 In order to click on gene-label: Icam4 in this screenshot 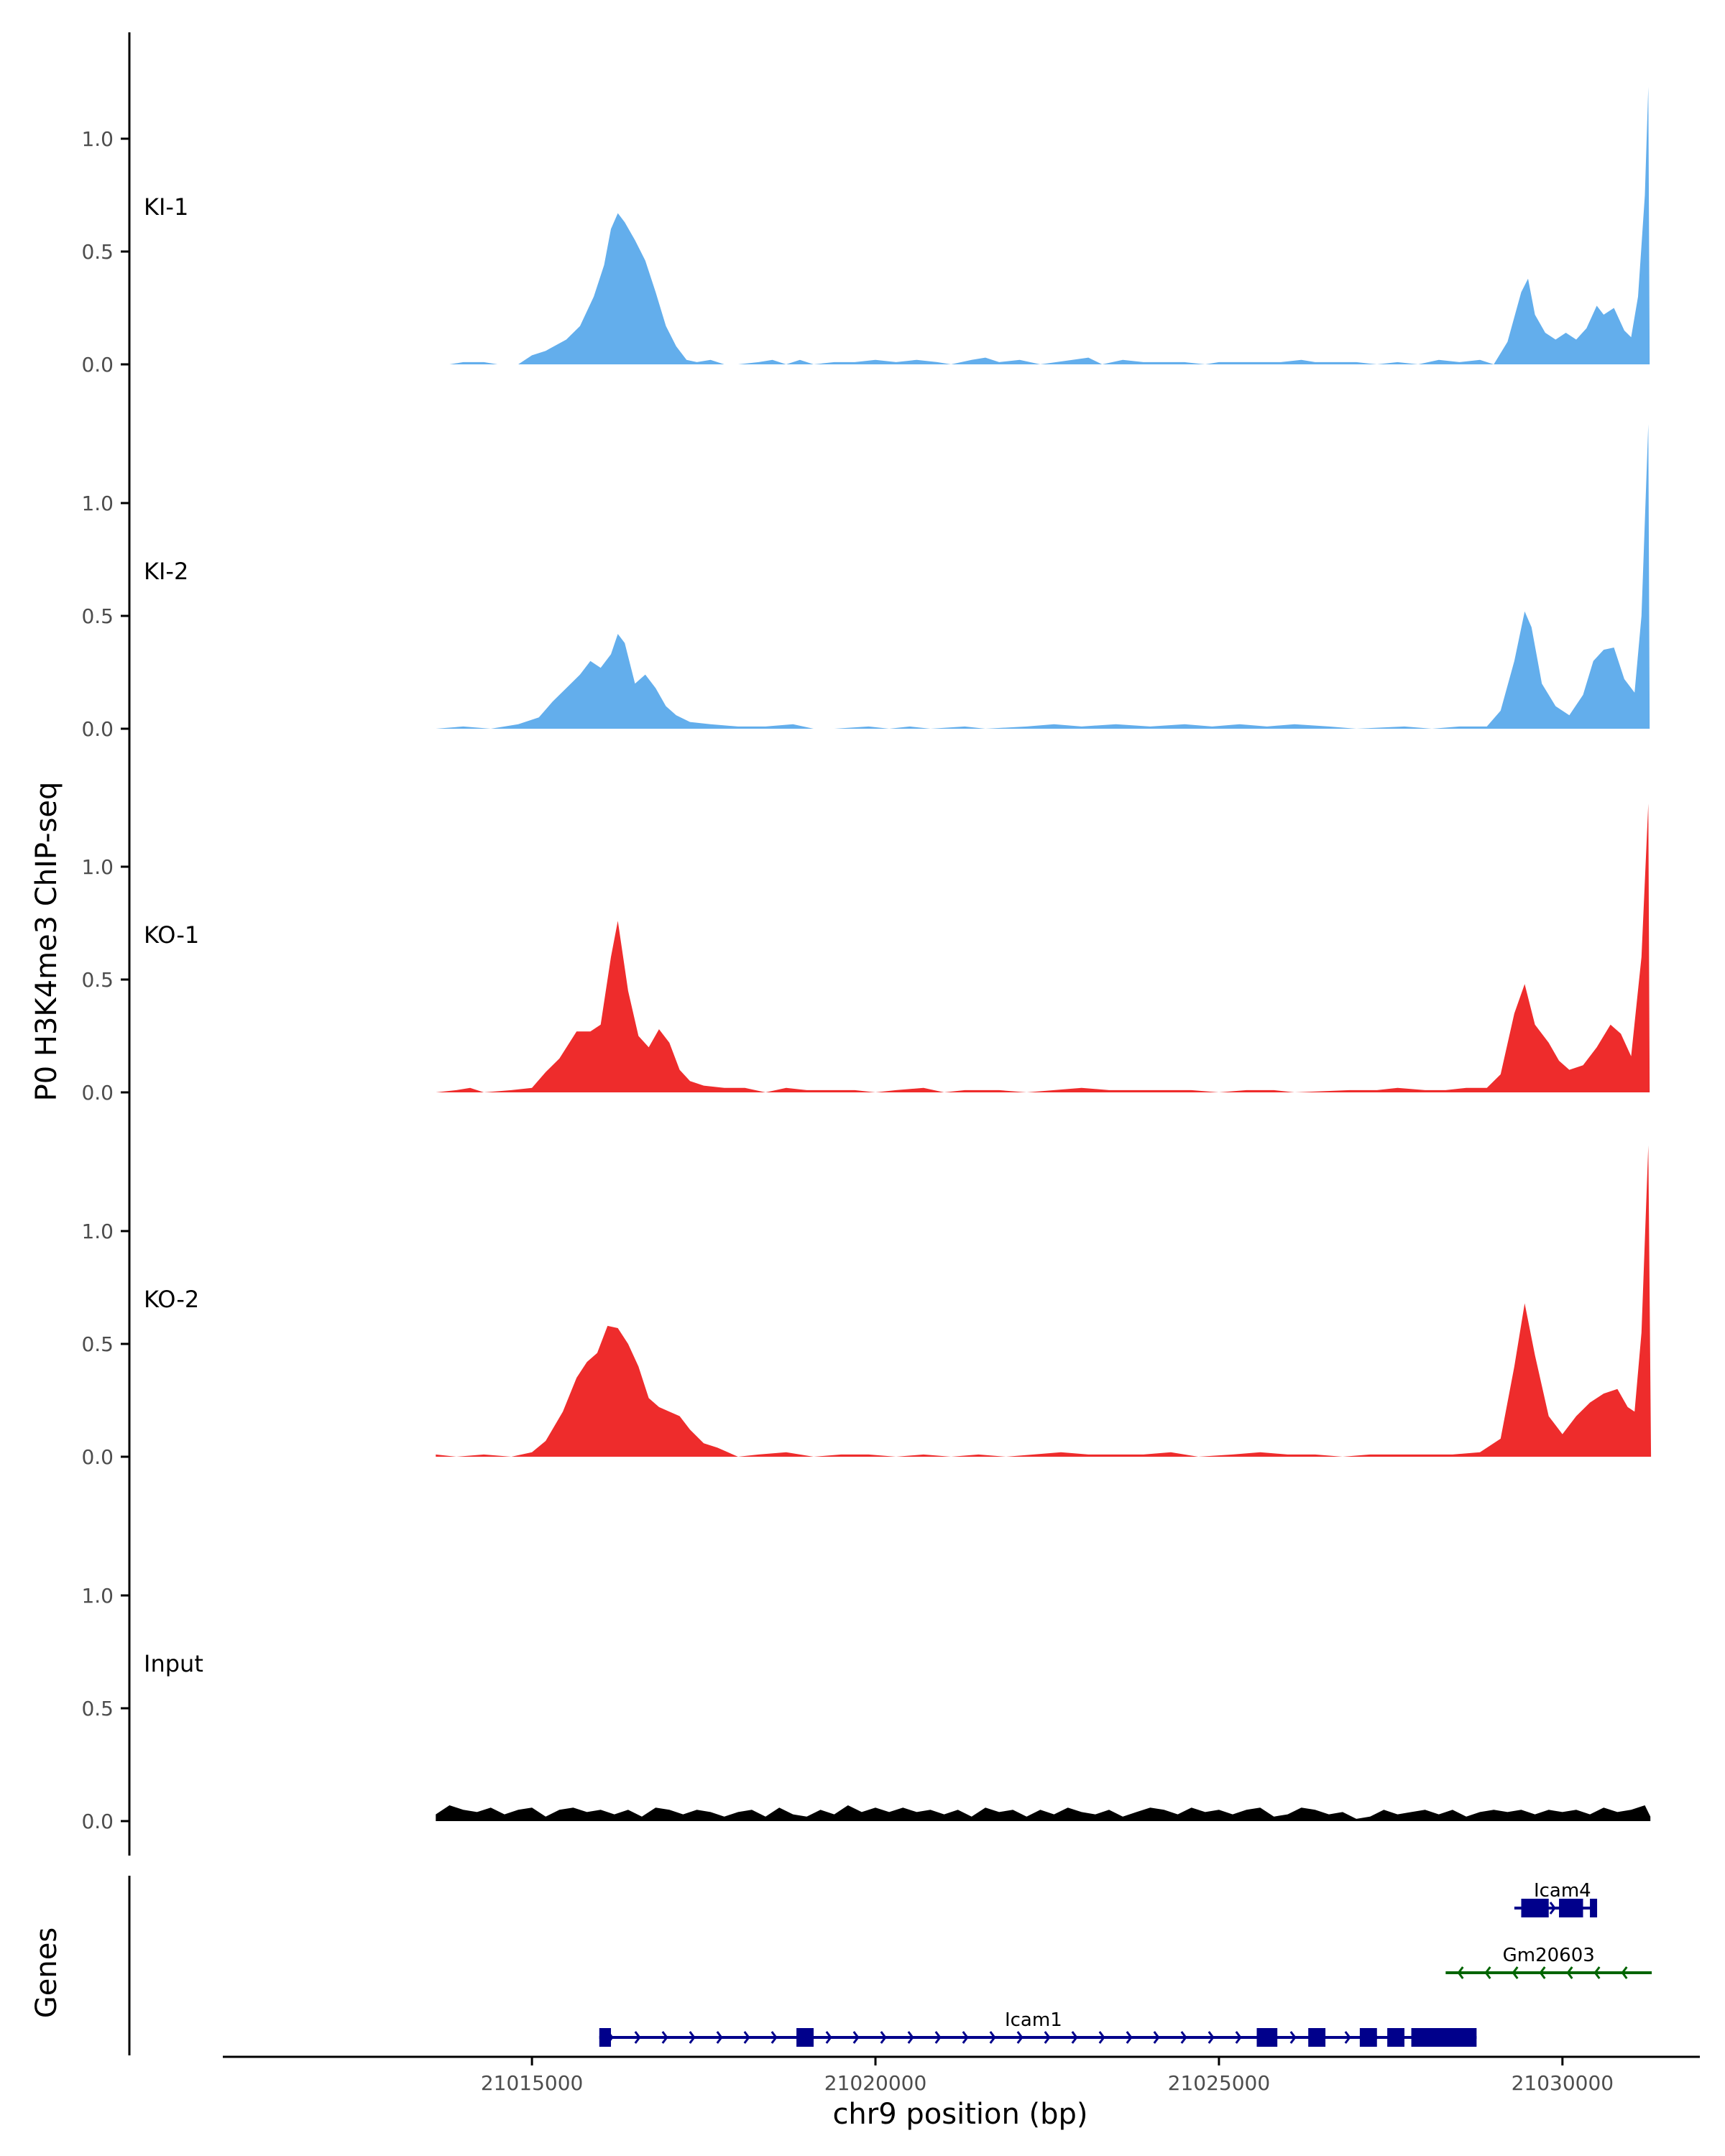, I will do `click(1562, 1891)`.